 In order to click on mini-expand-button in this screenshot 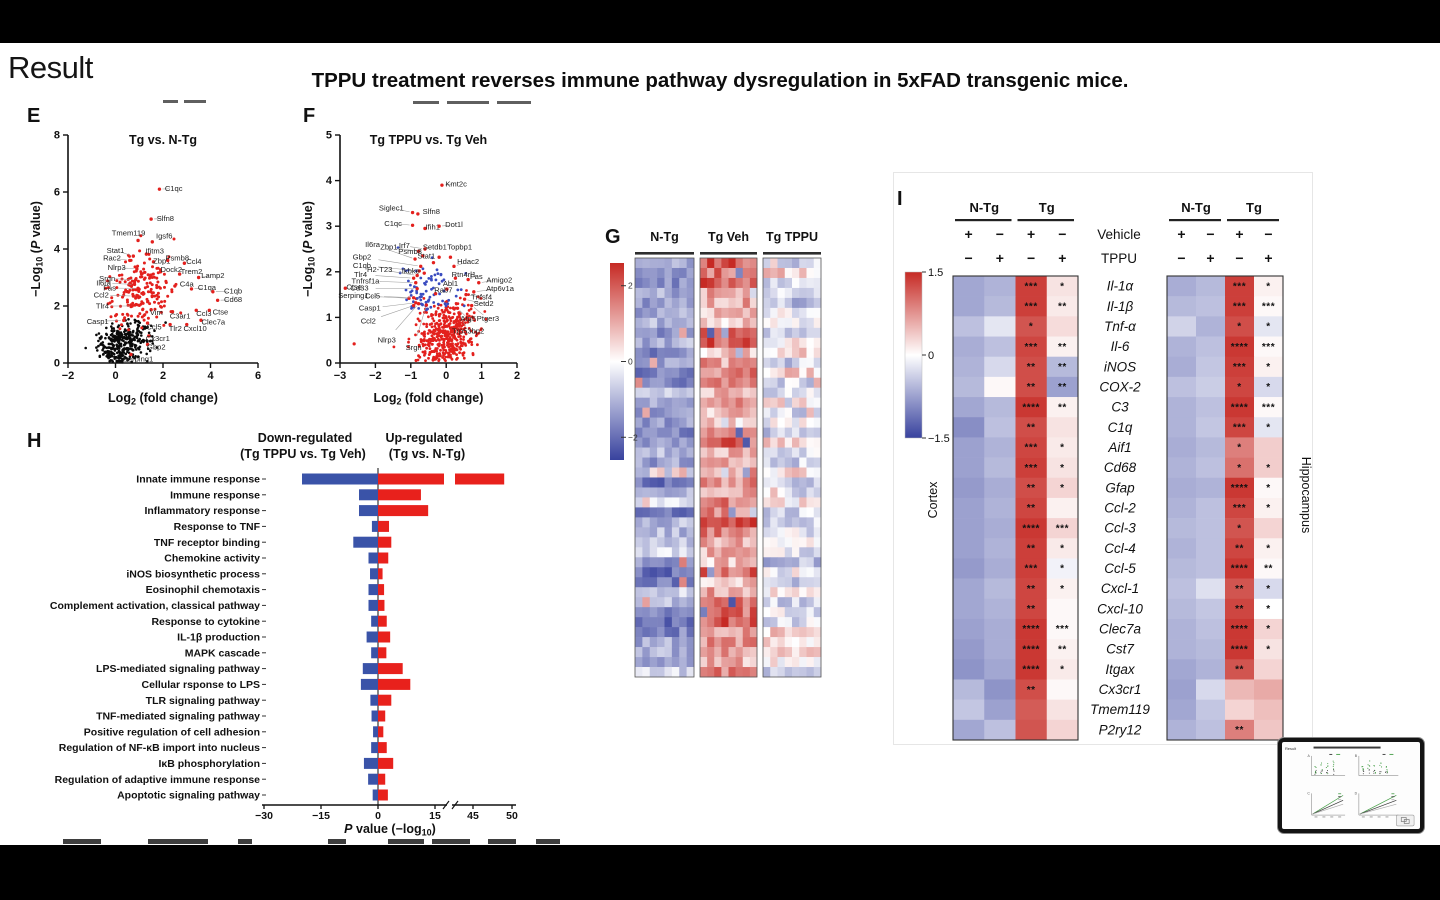, I will do `click(1405, 820)`.